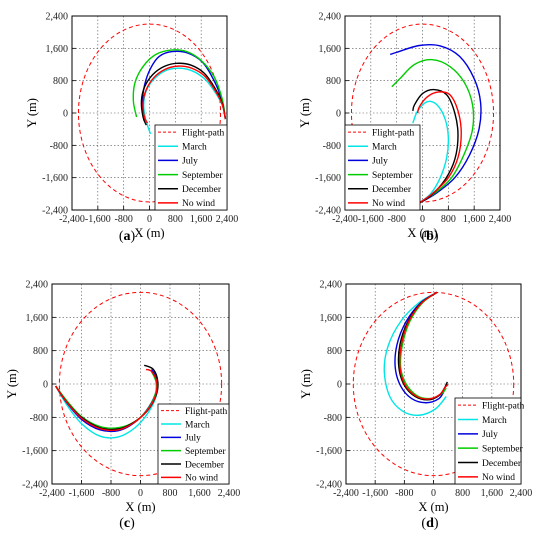 The image size is (550, 540). What do you see at coordinates (429, 236) in the screenshot?
I see `panel-caption: (b)` at bounding box center [429, 236].